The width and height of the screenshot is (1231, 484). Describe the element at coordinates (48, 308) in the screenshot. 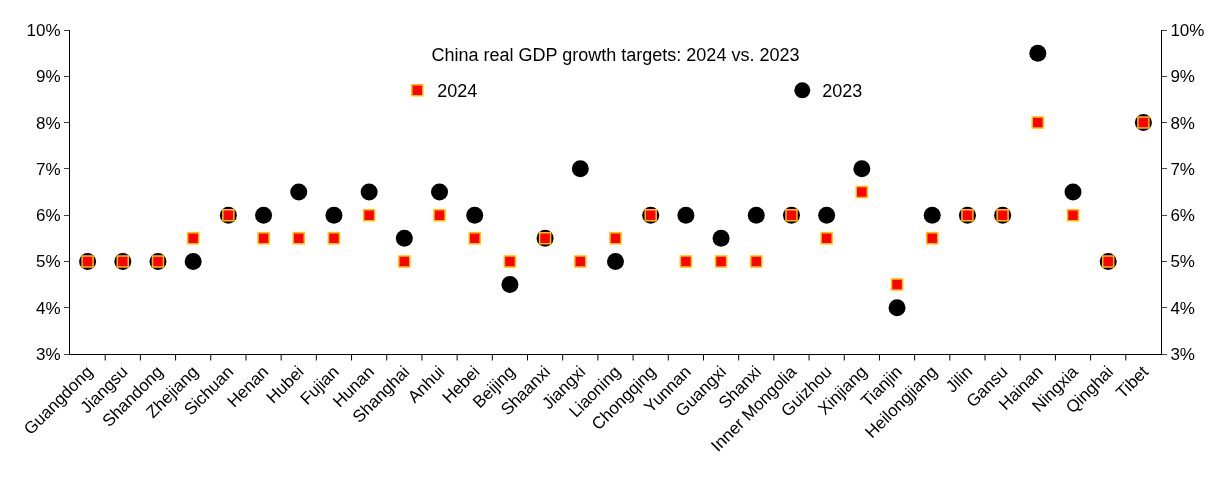

I see `y-tick-label: 4%` at that location.